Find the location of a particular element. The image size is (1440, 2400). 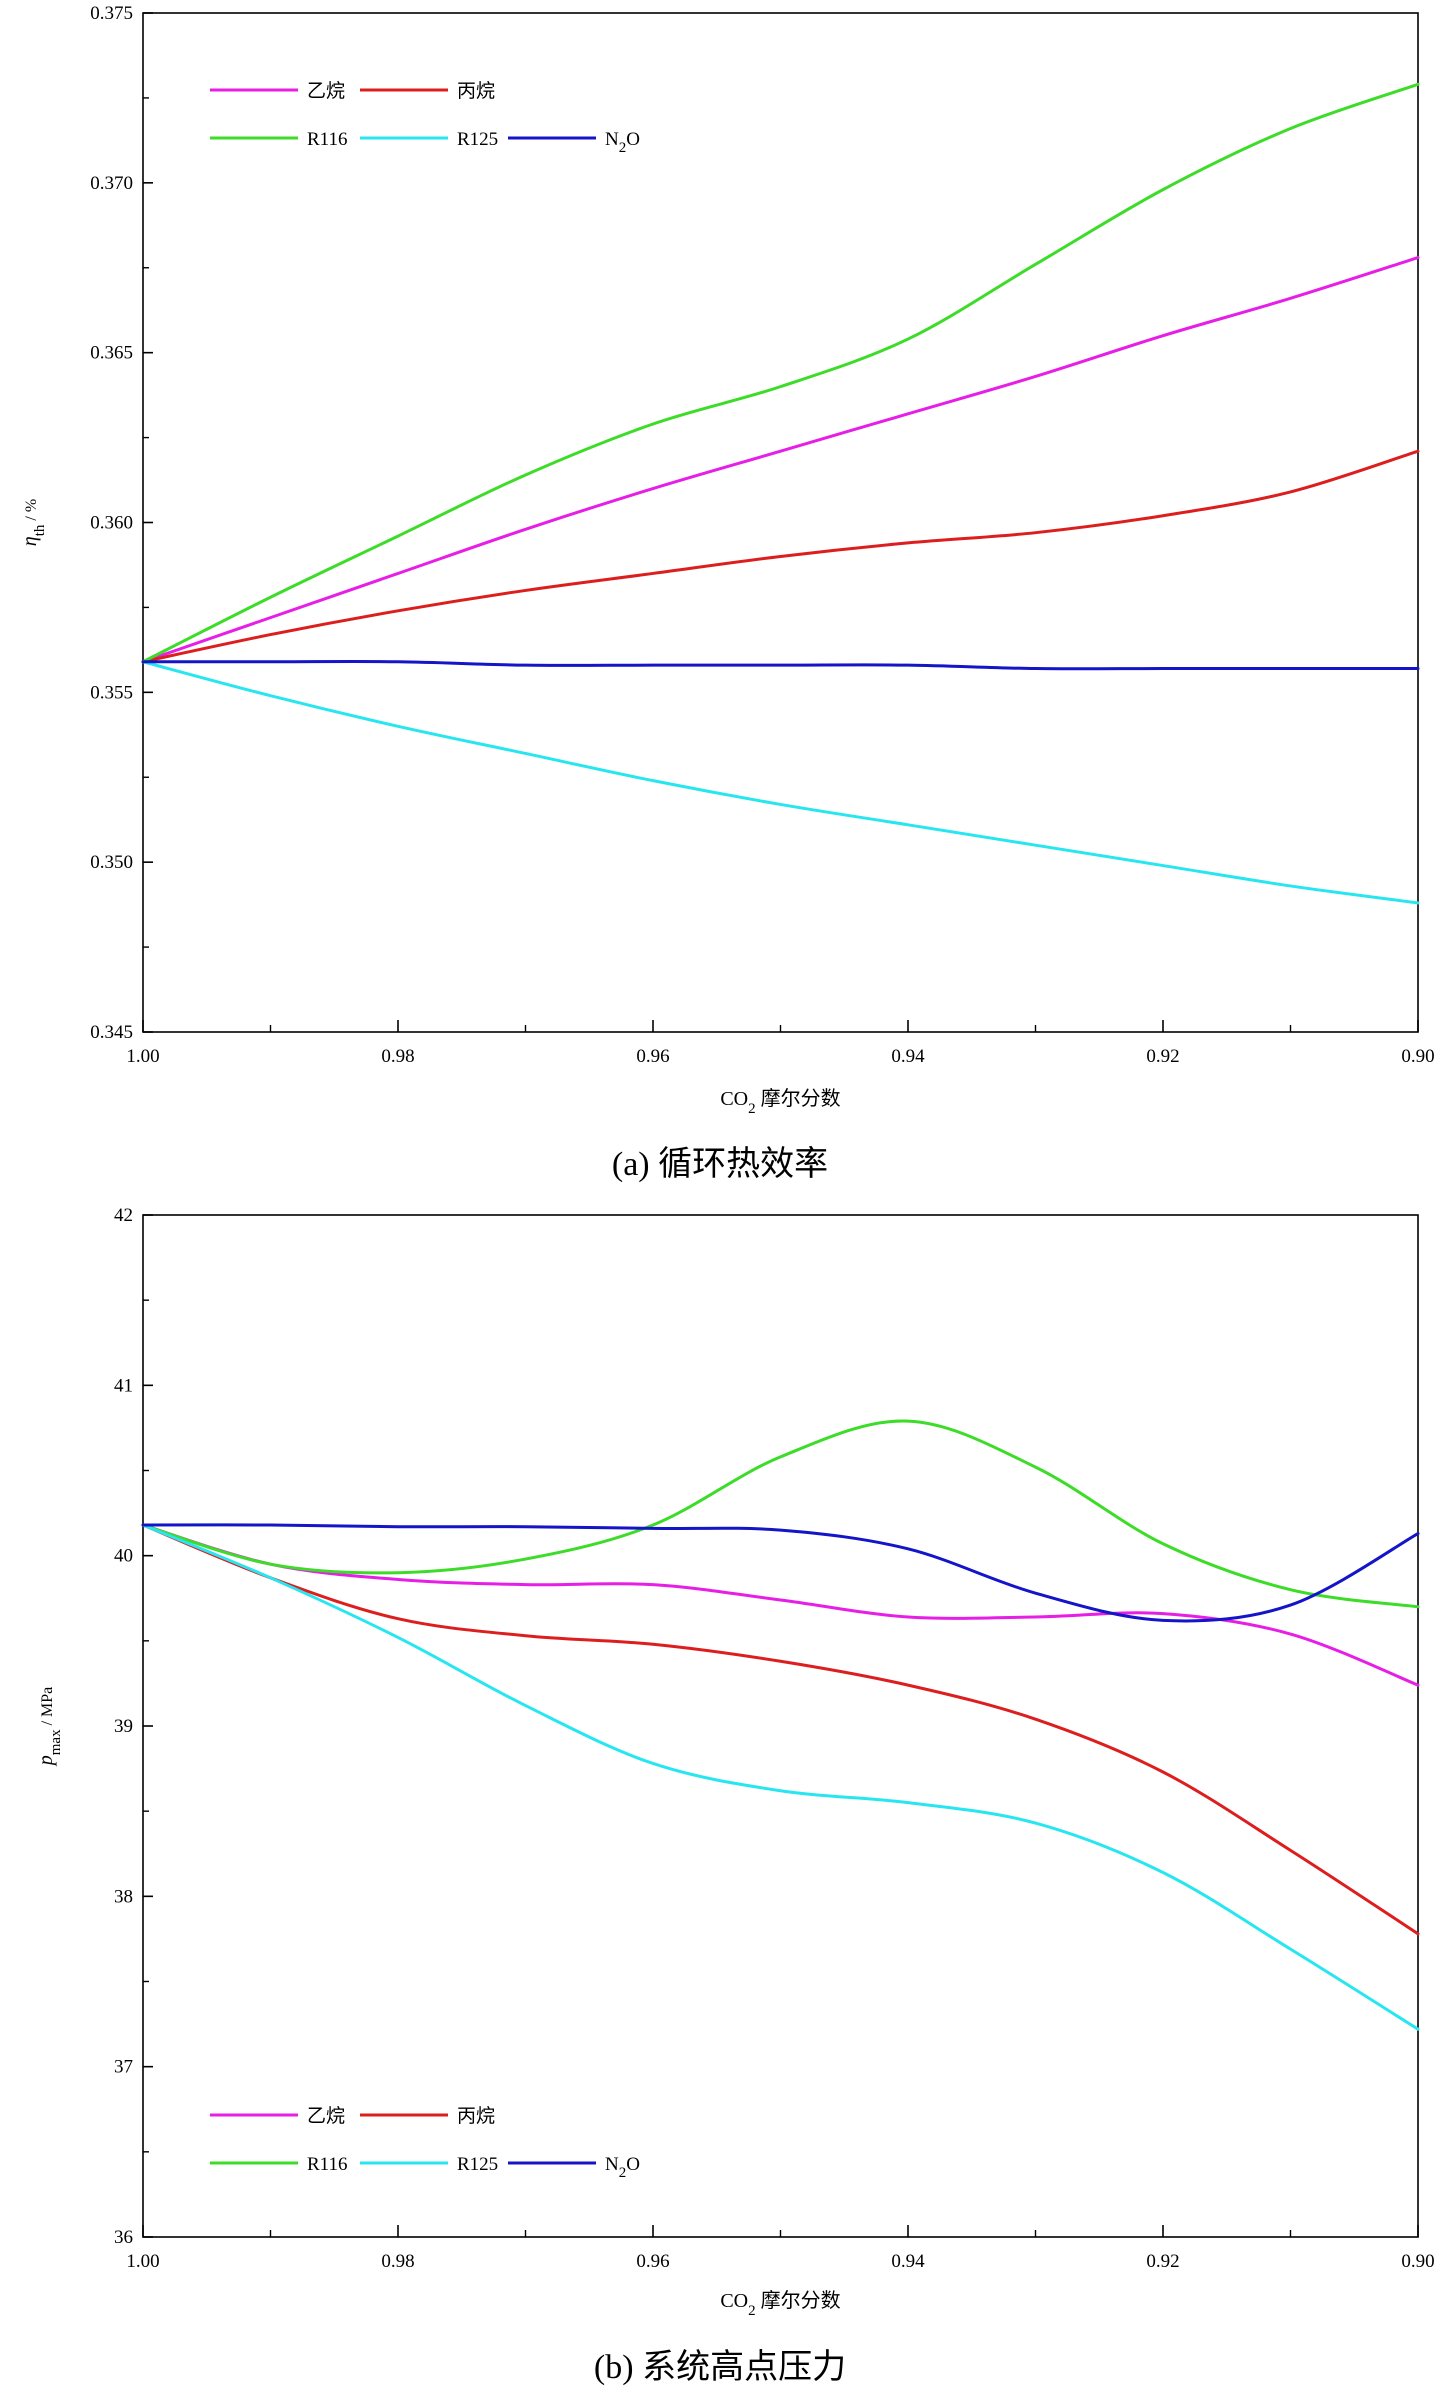

y-tick-label: 0.375 is located at coordinates (111, 13).